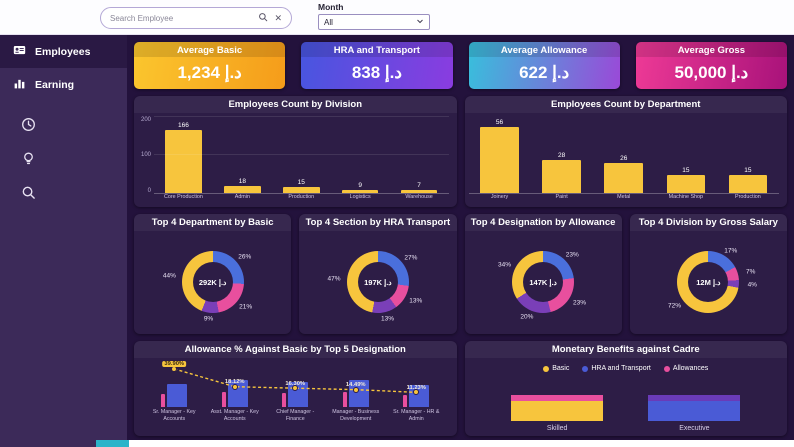 The height and width of the screenshot is (447, 794). Describe the element at coordinates (505, 265) in the screenshot. I see `donut-percent-label: 34%` at that location.